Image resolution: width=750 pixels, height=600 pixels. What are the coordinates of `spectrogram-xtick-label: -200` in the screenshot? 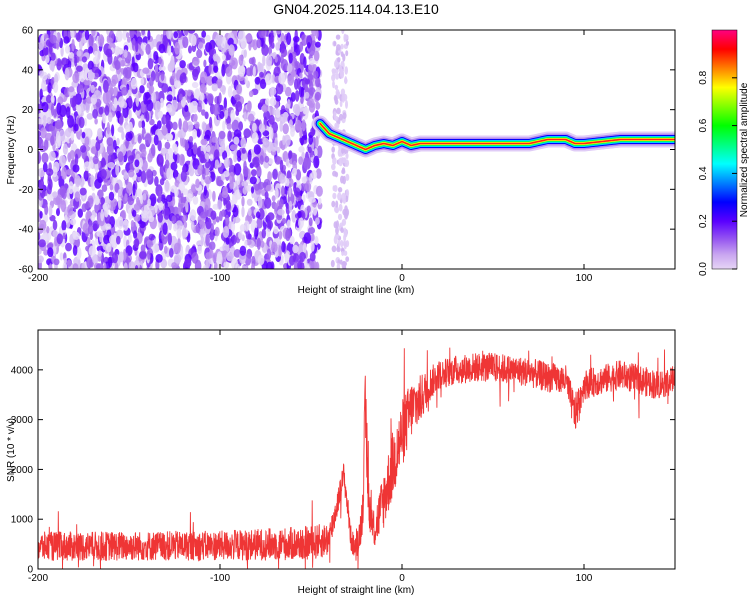 It's located at (38, 278).